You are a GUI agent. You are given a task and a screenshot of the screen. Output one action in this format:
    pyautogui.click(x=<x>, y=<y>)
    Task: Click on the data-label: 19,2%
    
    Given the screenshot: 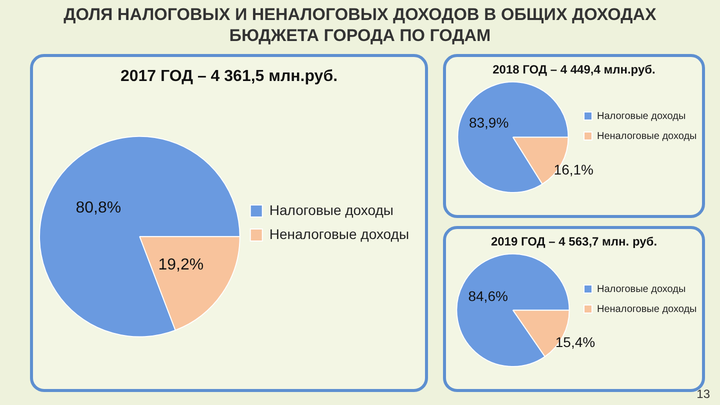 What is the action you would take?
    pyautogui.click(x=181, y=265)
    